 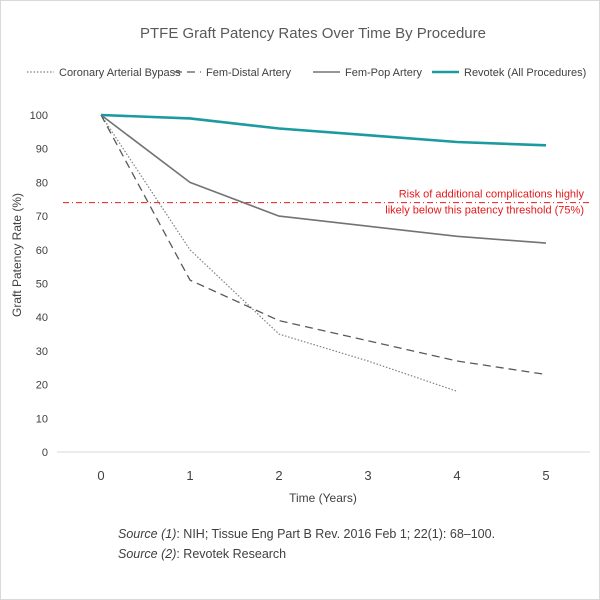 What do you see at coordinates (42, 217) in the screenshot?
I see `y-tick-label: 70` at bounding box center [42, 217].